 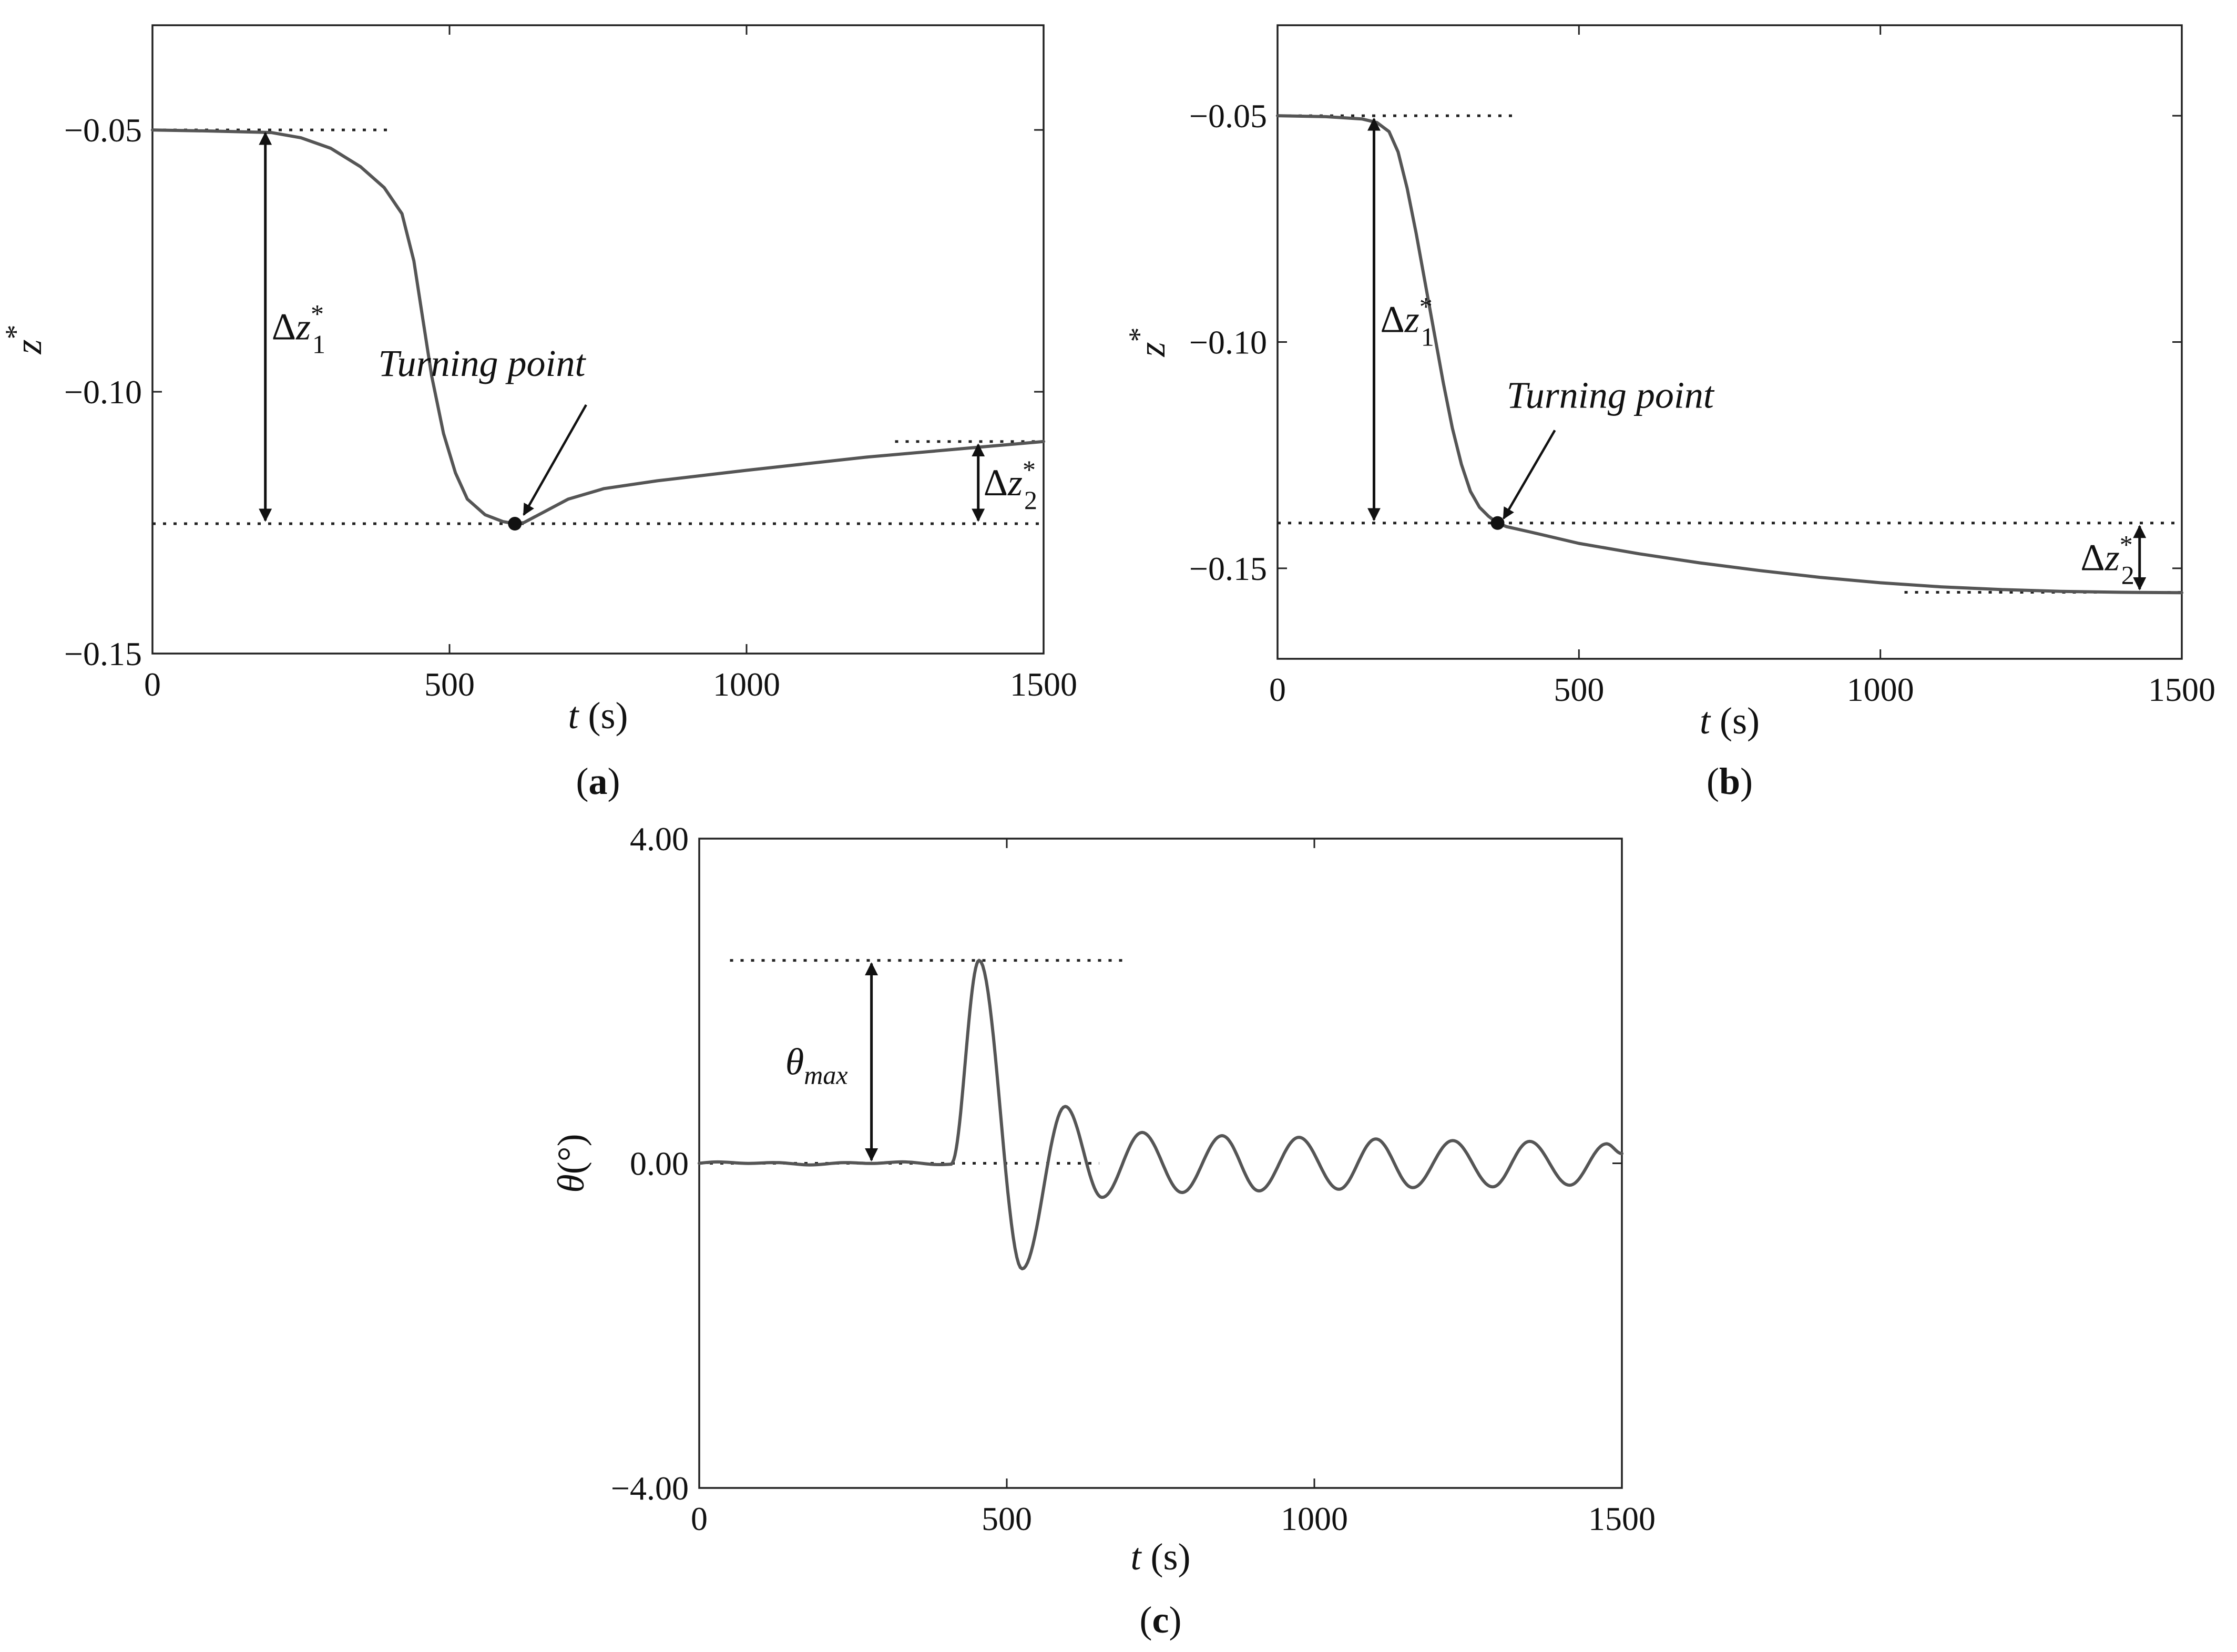 What do you see at coordinates (650, 1488) in the screenshot?
I see `y-tick-label: −4.00` at bounding box center [650, 1488].